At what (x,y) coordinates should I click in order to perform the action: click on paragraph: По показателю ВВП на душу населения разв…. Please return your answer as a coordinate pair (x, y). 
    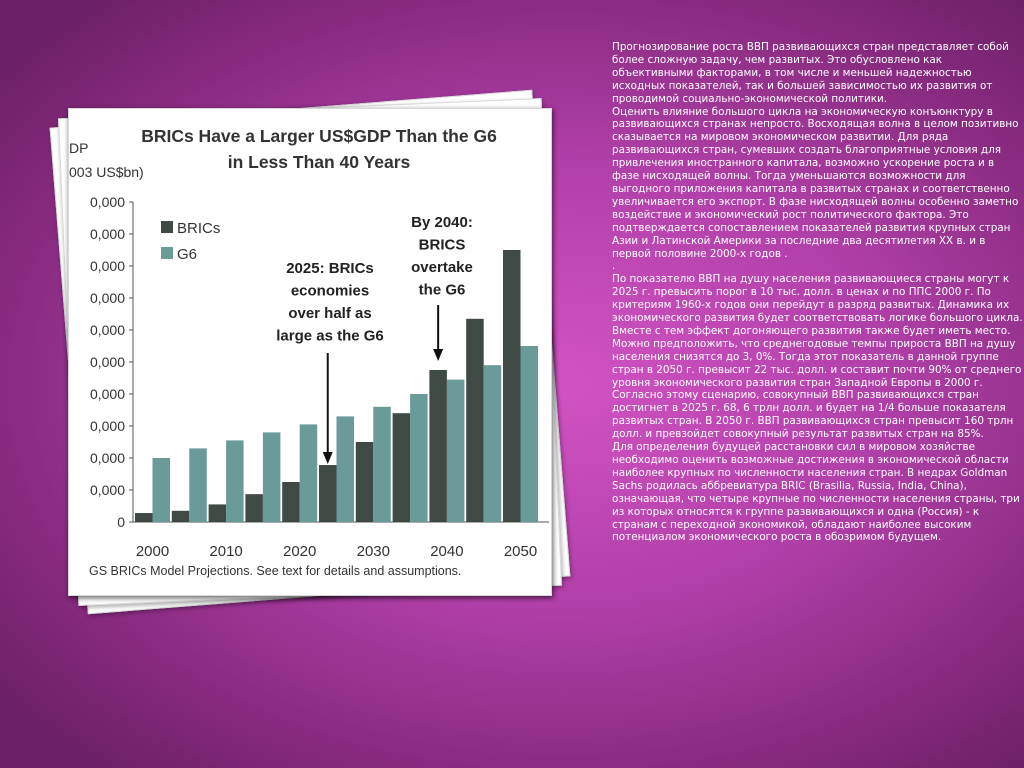
    Looking at the image, I should click on (817, 357).